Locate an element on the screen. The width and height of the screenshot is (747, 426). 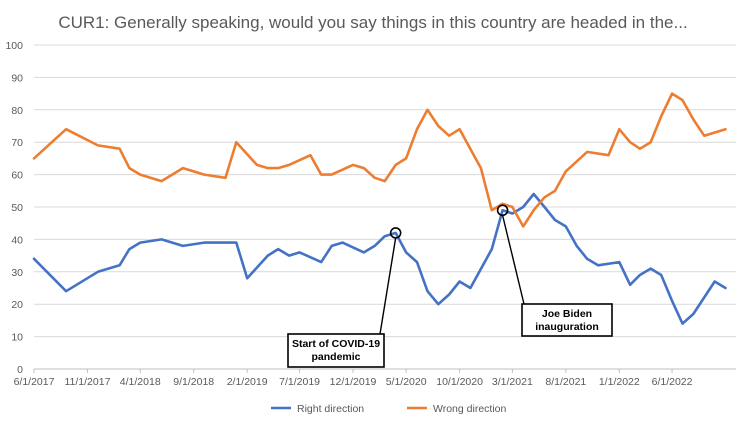
x-tick-label: 6/1/2022 is located at coordinates (672, 382).